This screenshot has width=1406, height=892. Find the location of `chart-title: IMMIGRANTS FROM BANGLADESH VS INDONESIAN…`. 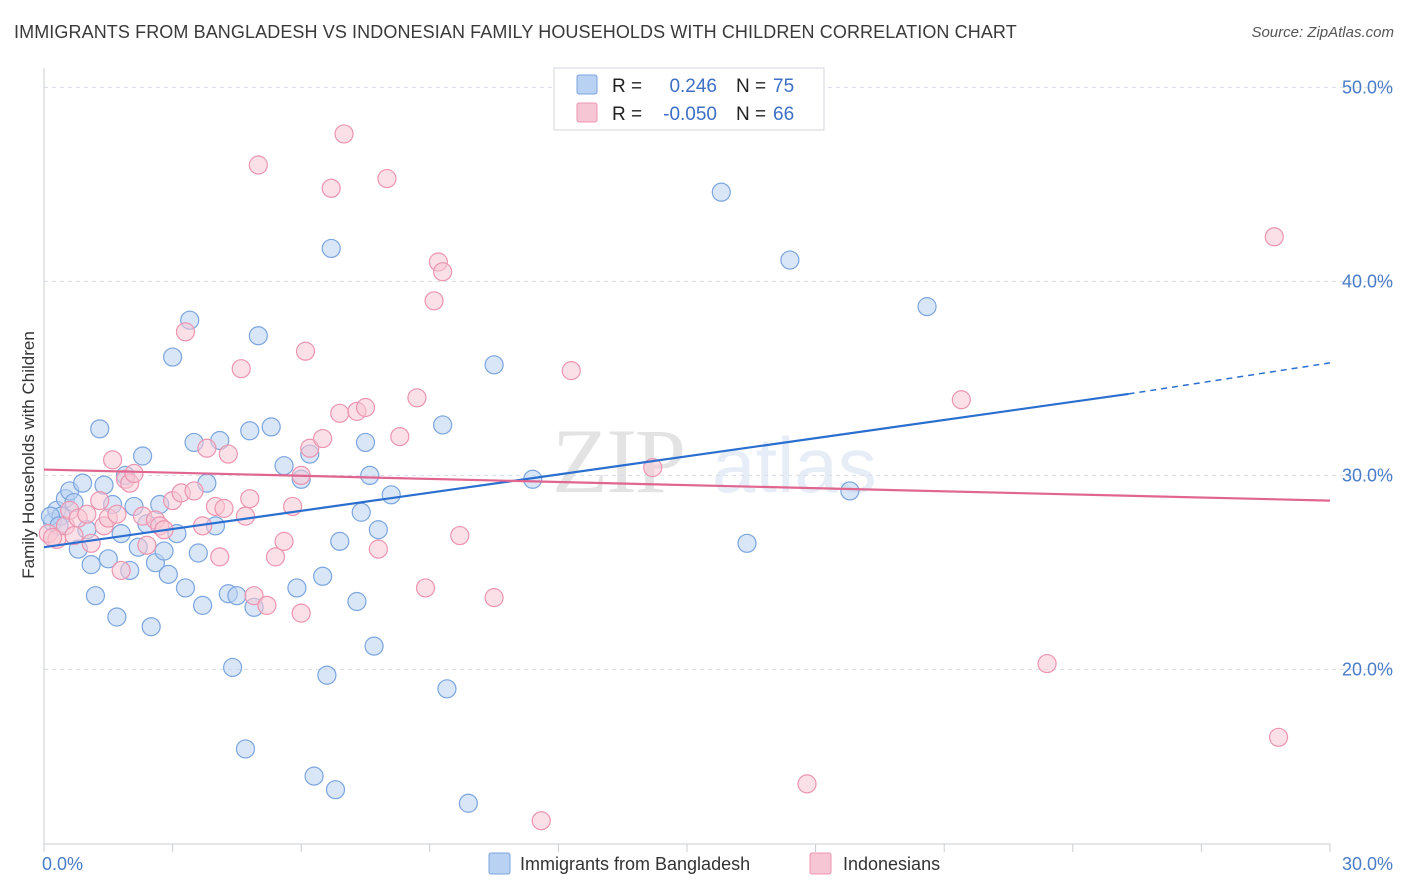

chart-title: IMMIGRANTS FROM BANGLADESH VS INDONESIAN… is located at coordinates (515, 32).